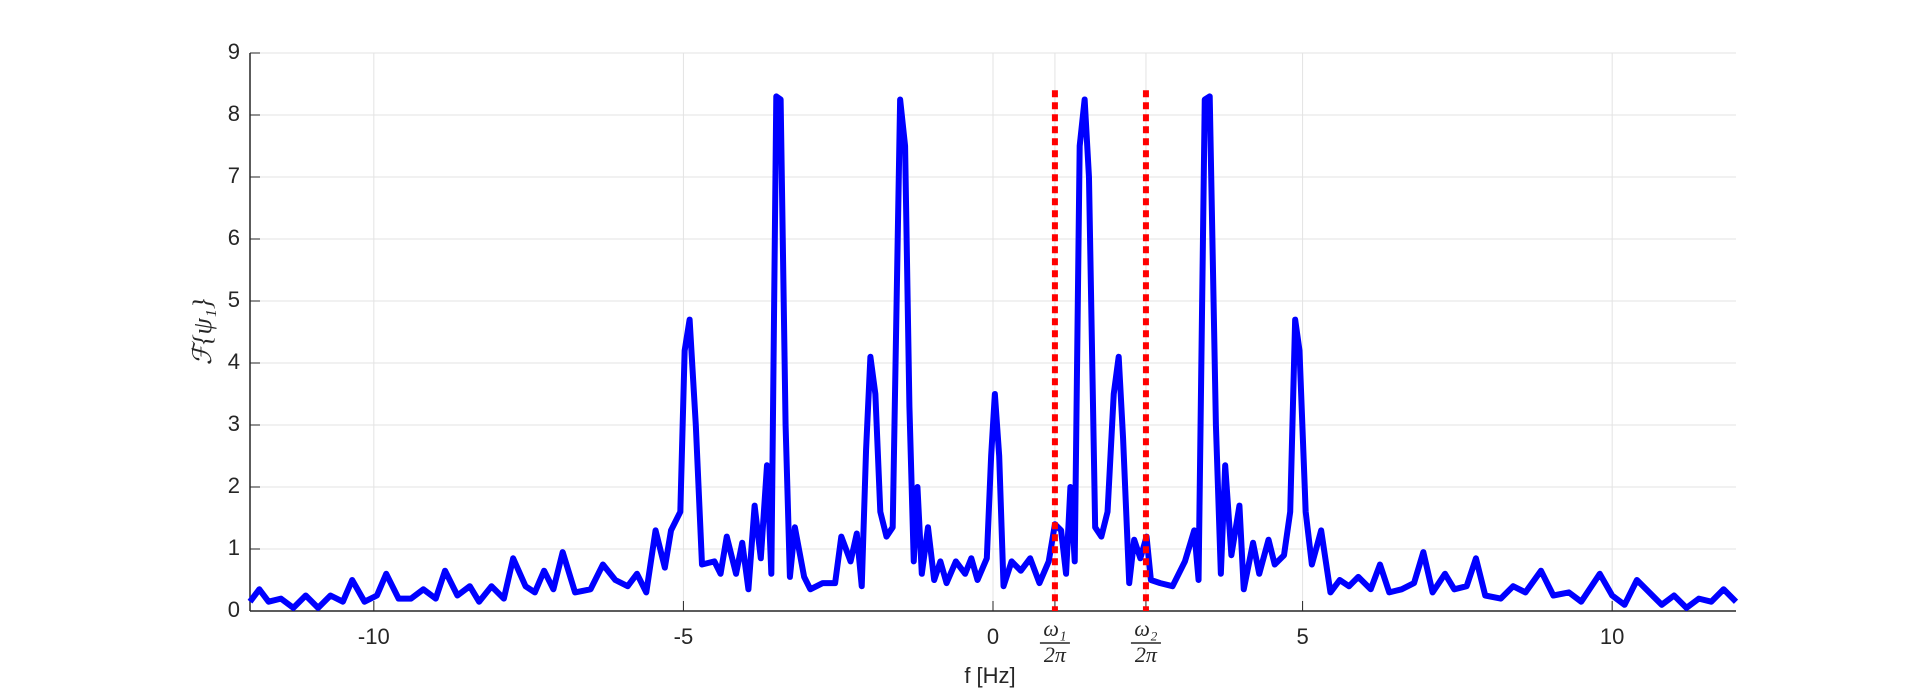 Image resolution: width=1920 pixels, height=692 pixels. I want to click on y-tick-label: 0, so click(234, 609).